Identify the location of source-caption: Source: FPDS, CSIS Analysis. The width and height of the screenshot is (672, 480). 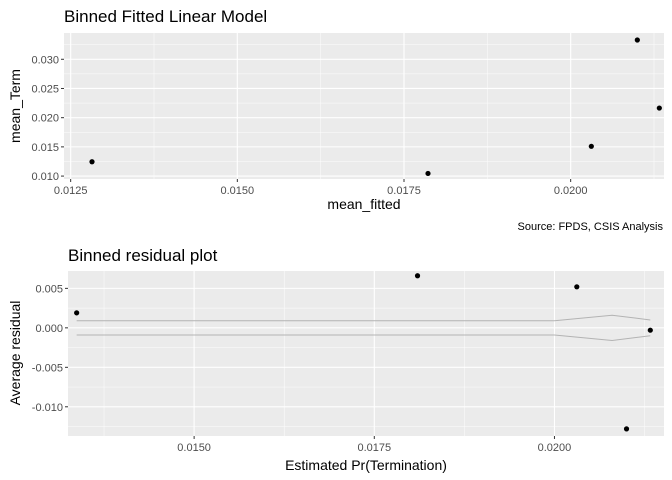
(591, 227).